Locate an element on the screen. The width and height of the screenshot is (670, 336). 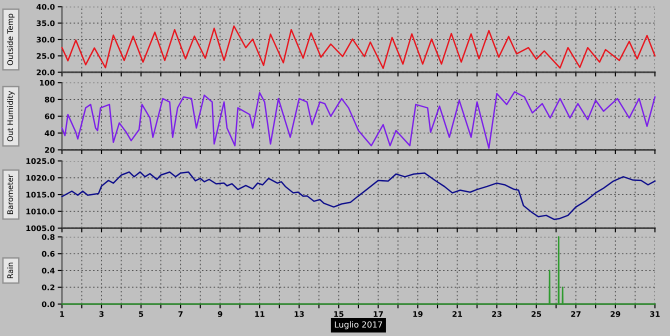
x-axis-title: Luglio 2017 is located at coordinates (358, 325).